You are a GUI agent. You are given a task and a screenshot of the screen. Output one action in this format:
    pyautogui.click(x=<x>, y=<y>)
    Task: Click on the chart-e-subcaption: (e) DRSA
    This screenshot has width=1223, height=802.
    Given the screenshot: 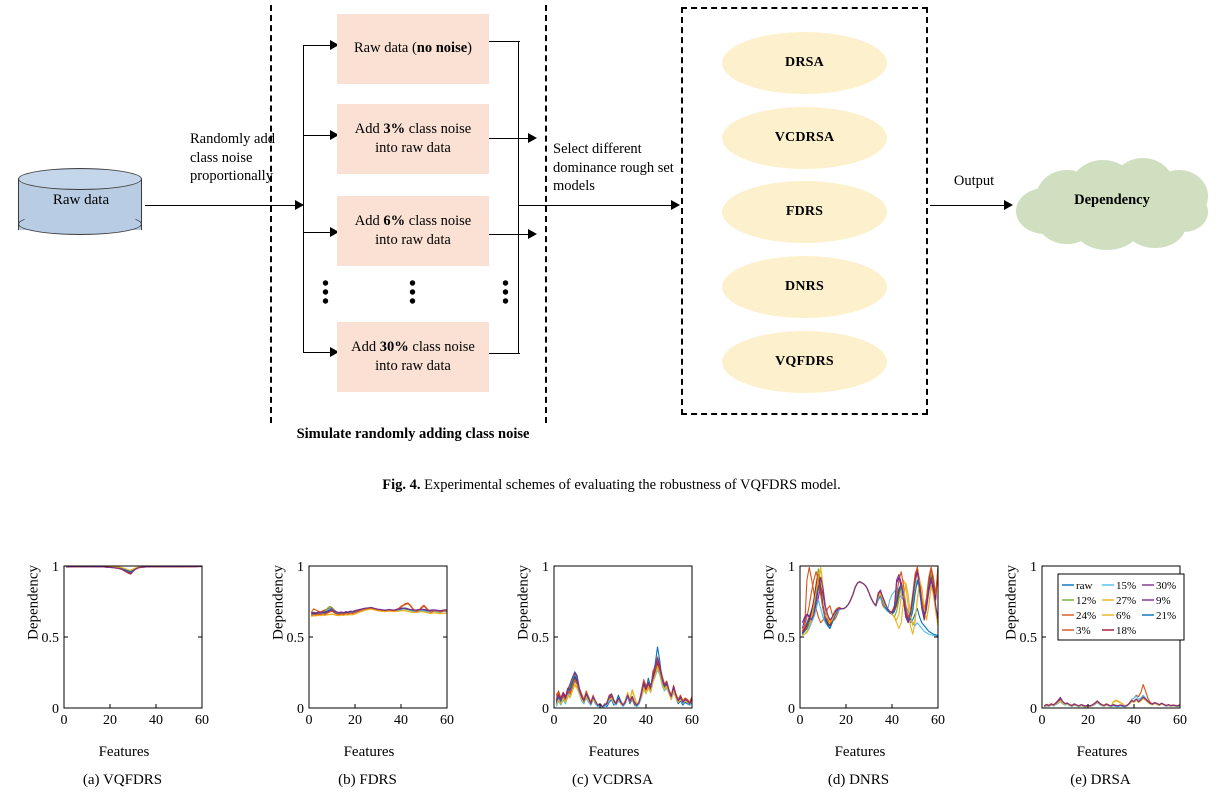 What is the action you would take?
    pyautogui.click(x=1100, y=780)
    